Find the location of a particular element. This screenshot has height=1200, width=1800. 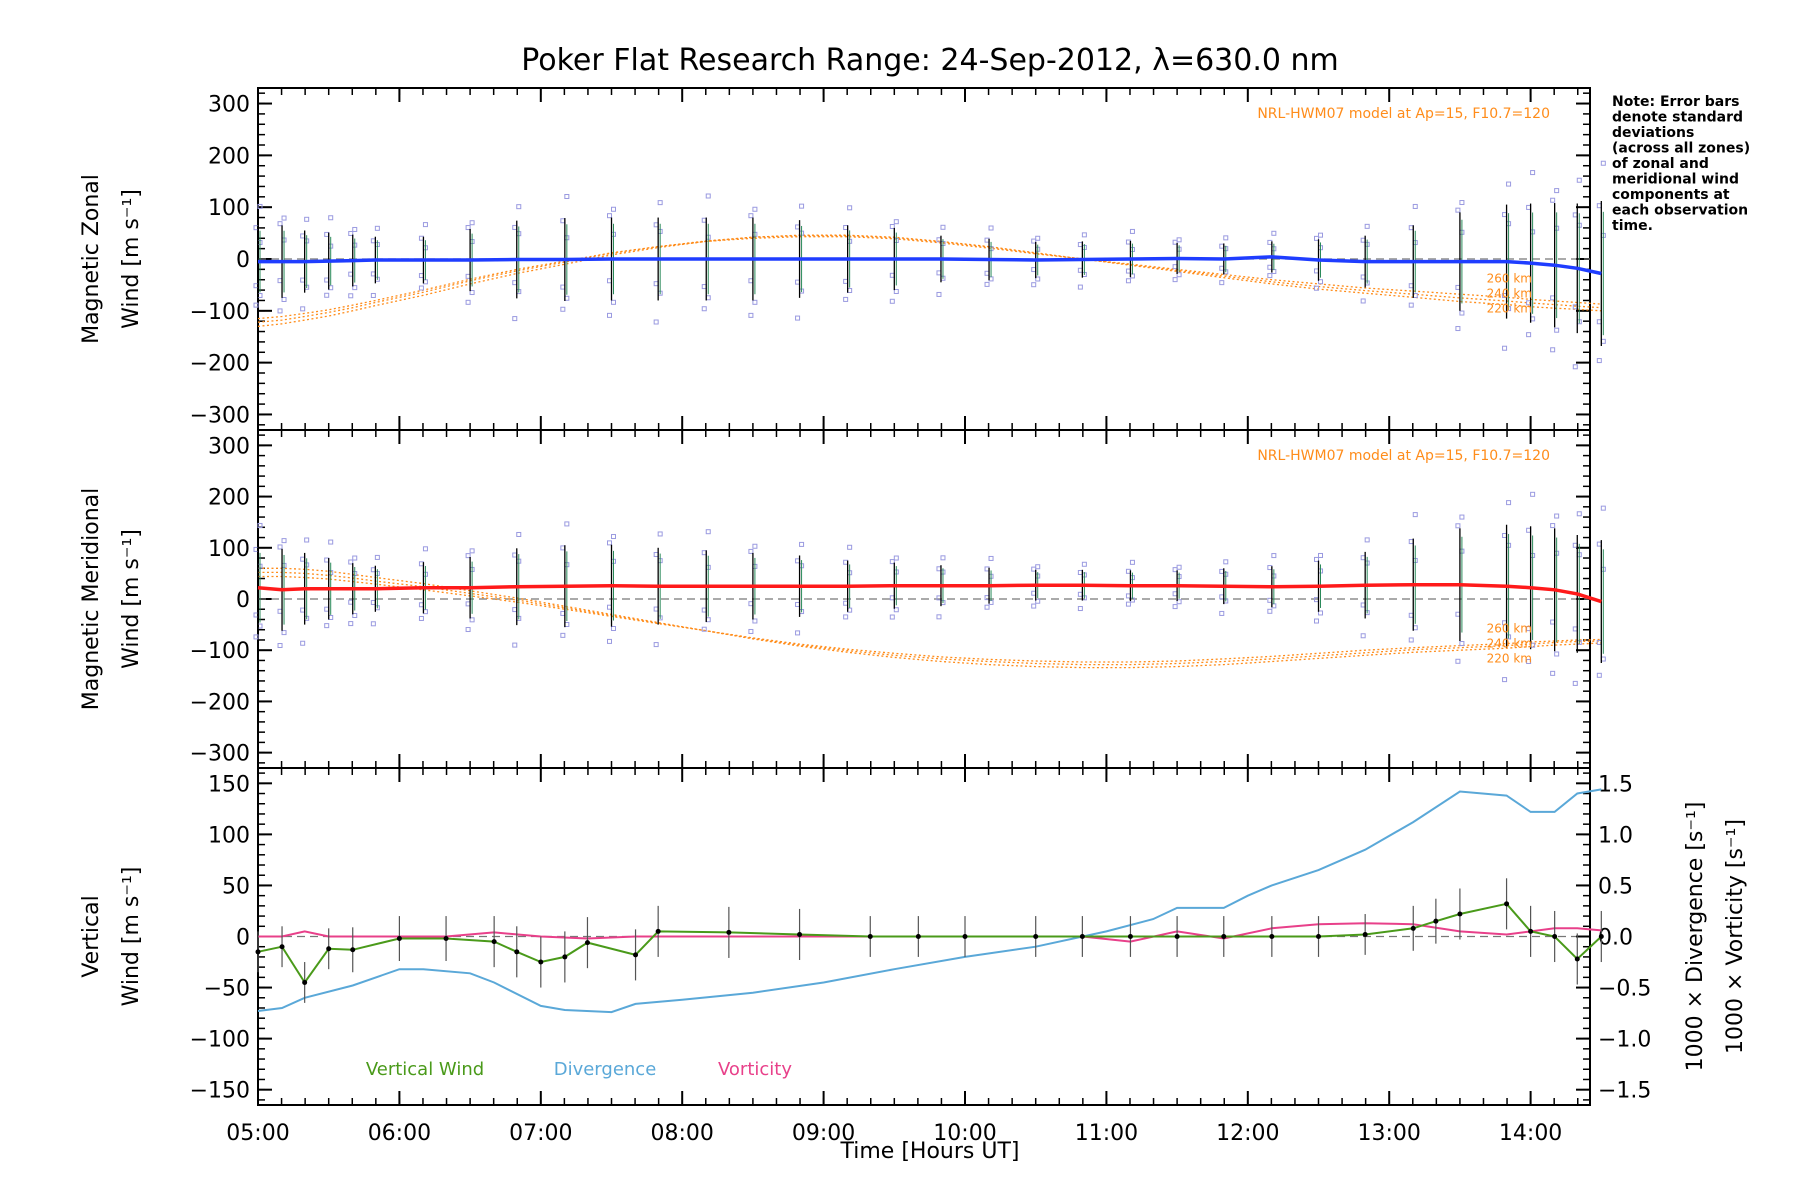

model-curve-220km is located at coordinates (929, 278).